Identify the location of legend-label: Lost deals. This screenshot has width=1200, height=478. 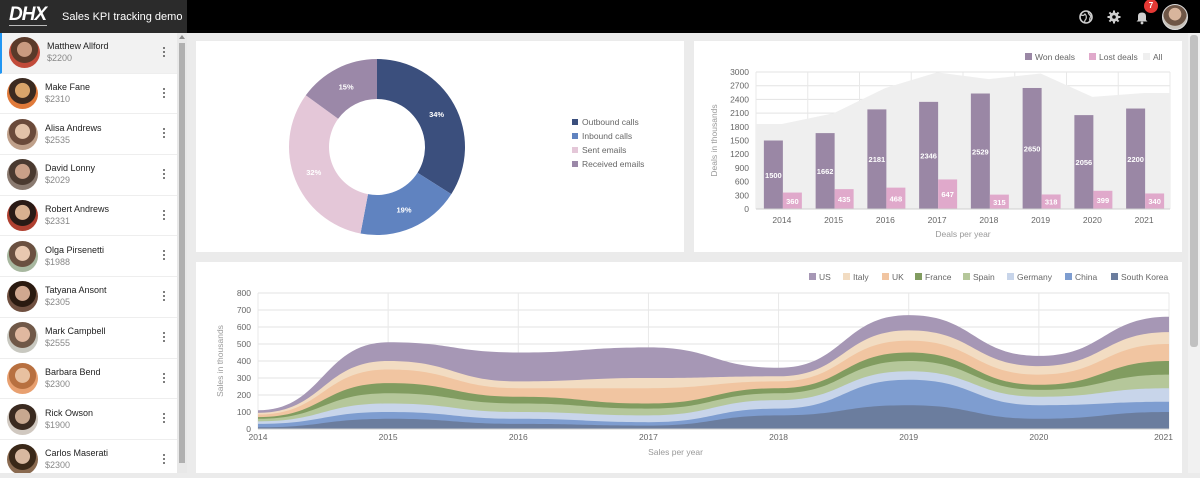
(1118, 57).